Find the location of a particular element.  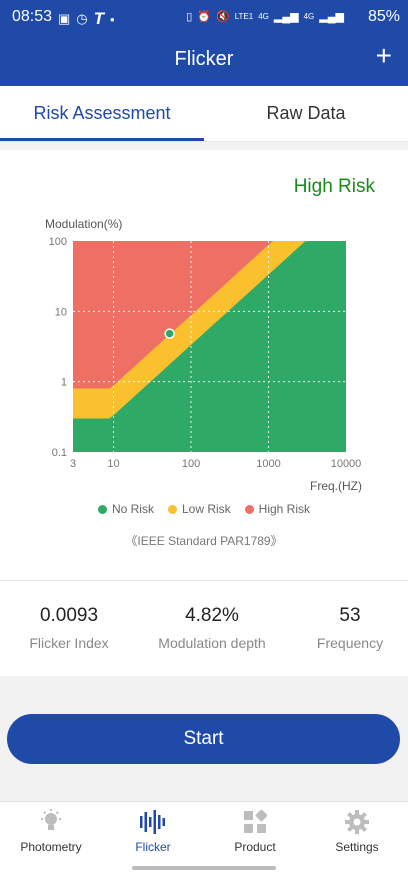

signal-icon-2: ▂▄▆ is located at coordinates (331, 17).